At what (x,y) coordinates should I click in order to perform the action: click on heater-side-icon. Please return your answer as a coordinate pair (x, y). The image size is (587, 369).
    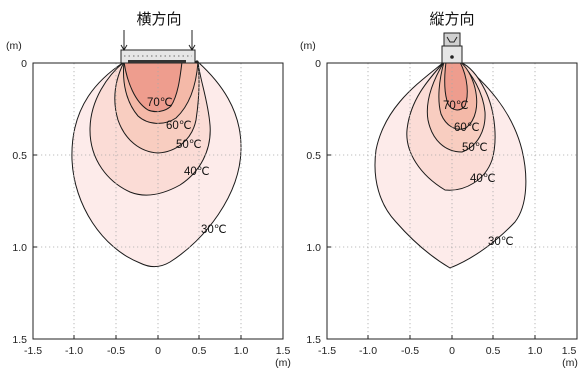
    Looking at the image, I should click on (159, 47).